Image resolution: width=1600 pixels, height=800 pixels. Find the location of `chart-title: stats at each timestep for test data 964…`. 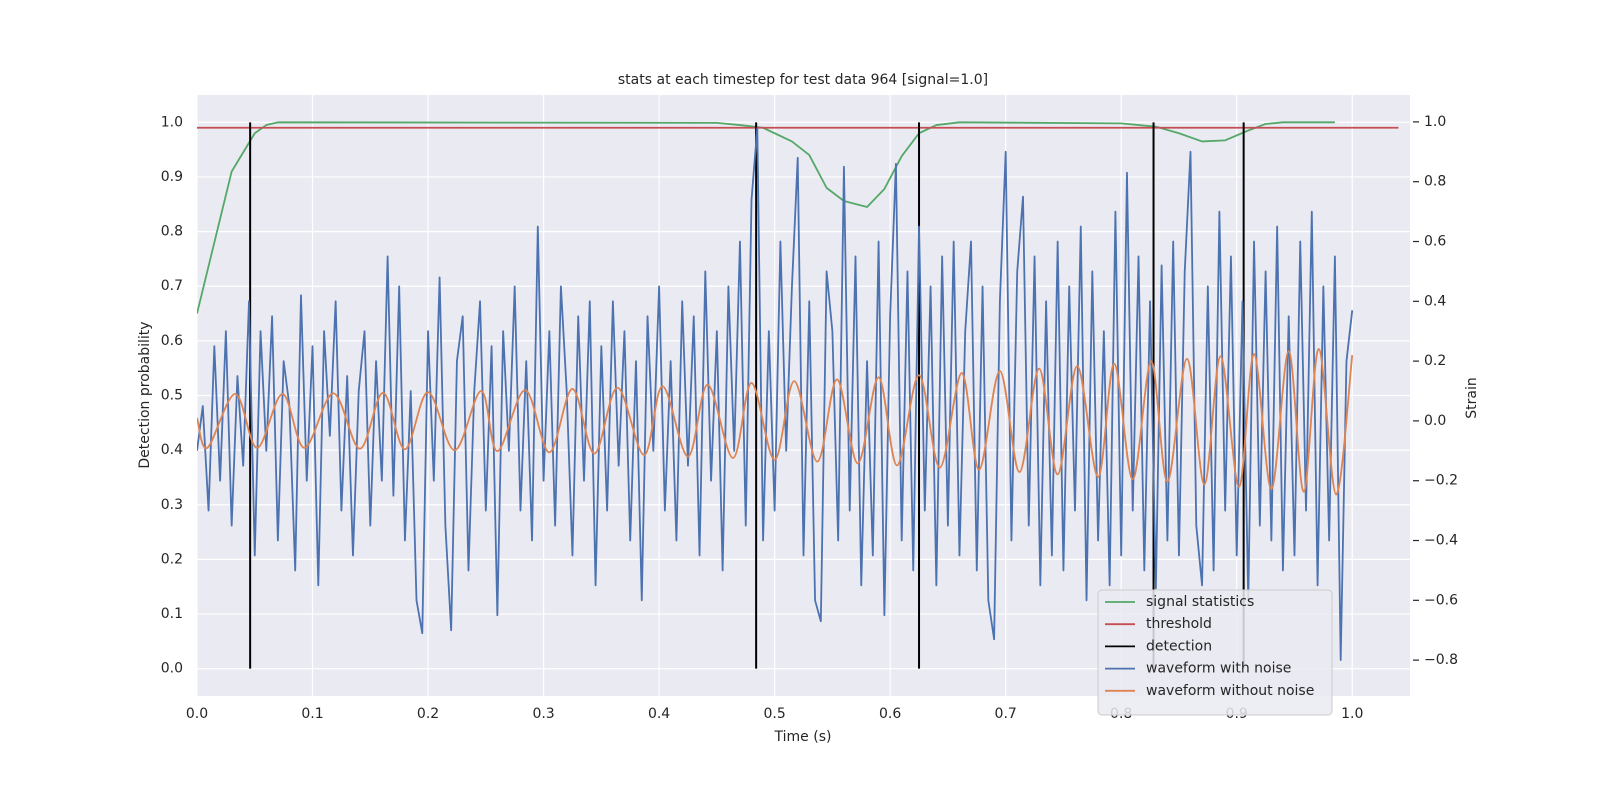

chart-title: stats at each timestep for test data 964… is located at coordinates (803, 80).